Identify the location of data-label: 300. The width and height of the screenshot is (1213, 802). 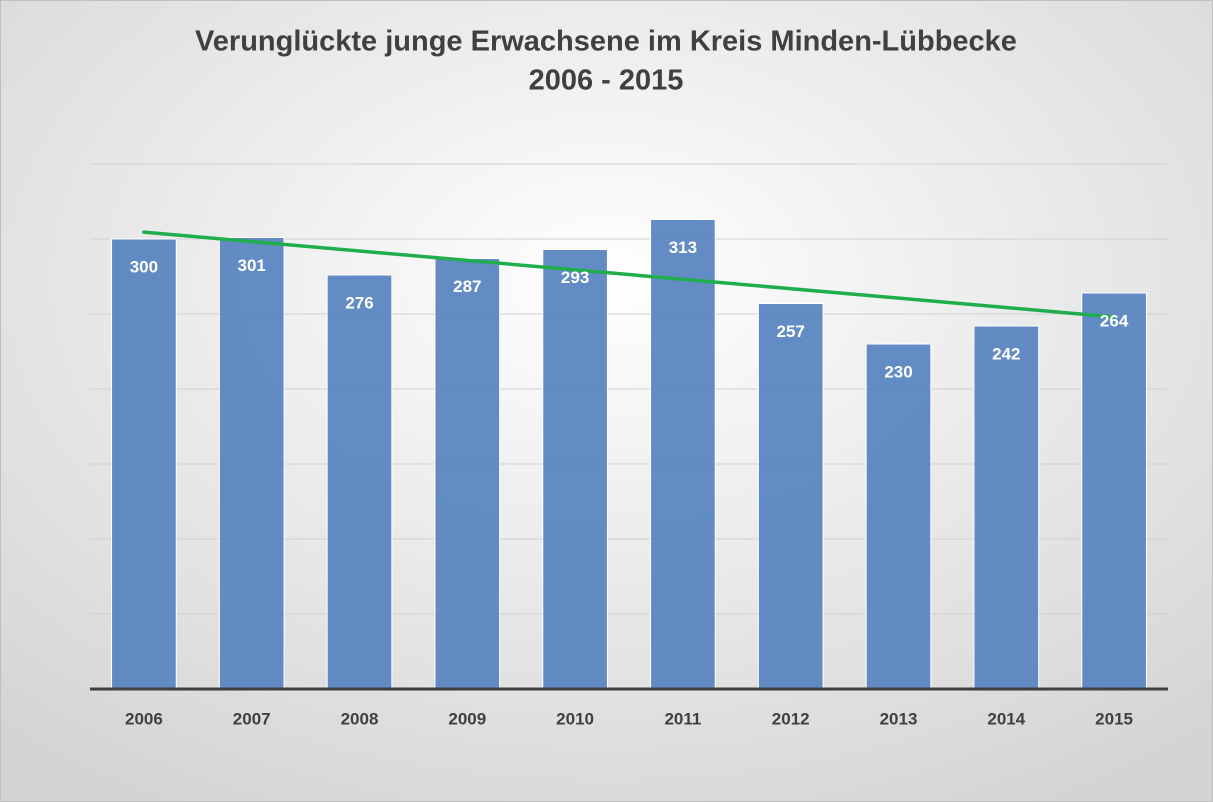
(144, 266).